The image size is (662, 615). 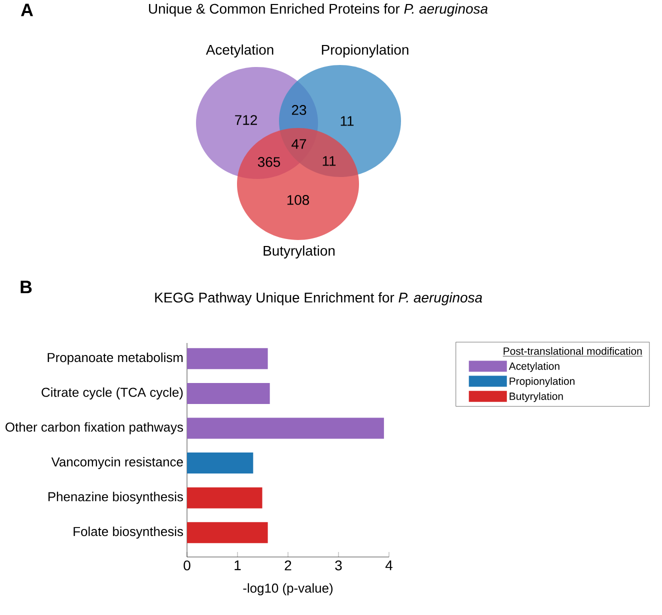 I want to click on category-label: Acetylation, so click(x=240, y=51).